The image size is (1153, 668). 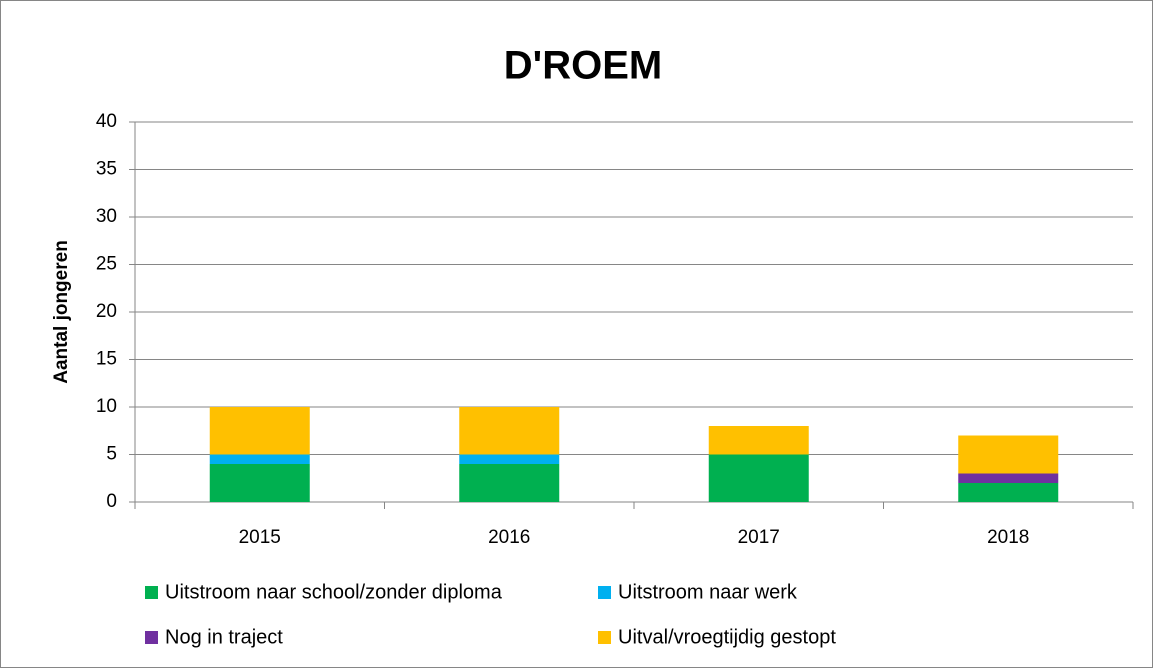 I want to click on x-tick-label: 2017, so click(x=759, y=537).